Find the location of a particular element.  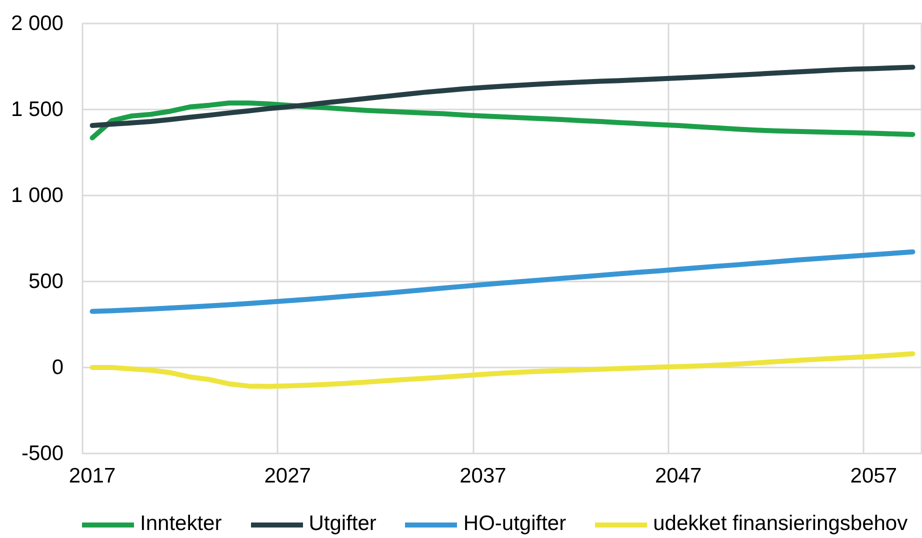

x-tick-label: 2027 is located at coordinates (287, 476).